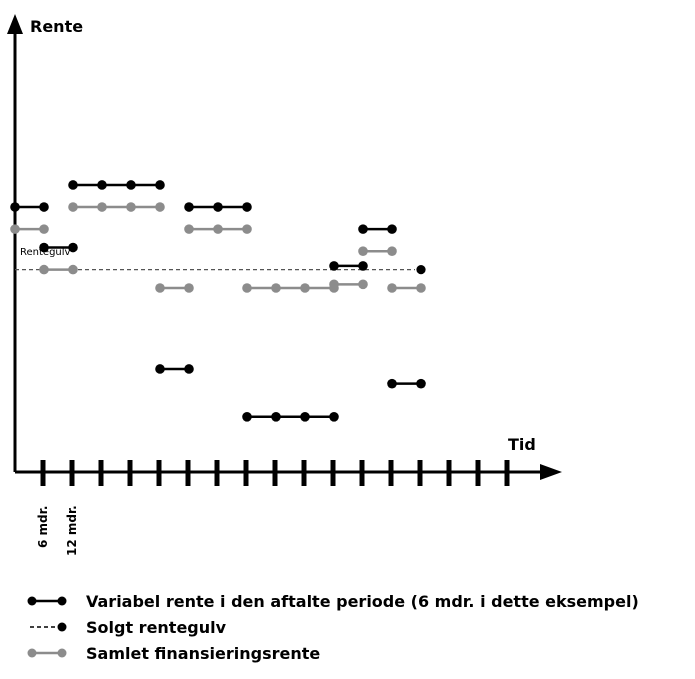 The image size is (695, 679). I want to click on legend-item-solgt-rentegulv: Solgt rentegulv, so click(358, 627).